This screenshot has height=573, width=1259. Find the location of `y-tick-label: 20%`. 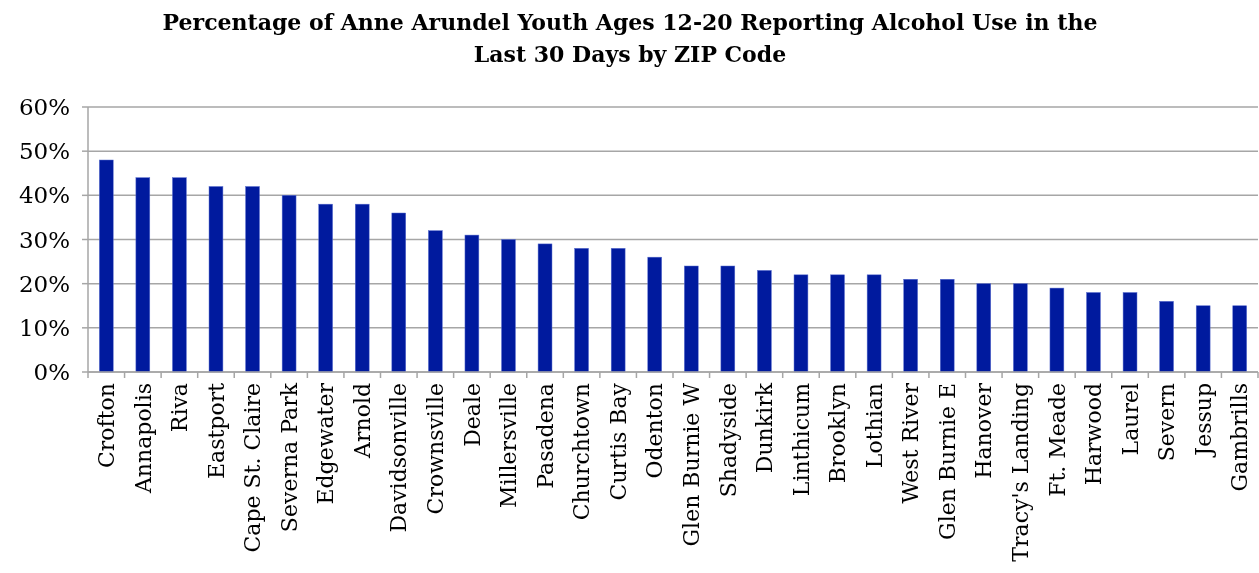

y-tick-label: 20% is located at coordinates (44, 283).